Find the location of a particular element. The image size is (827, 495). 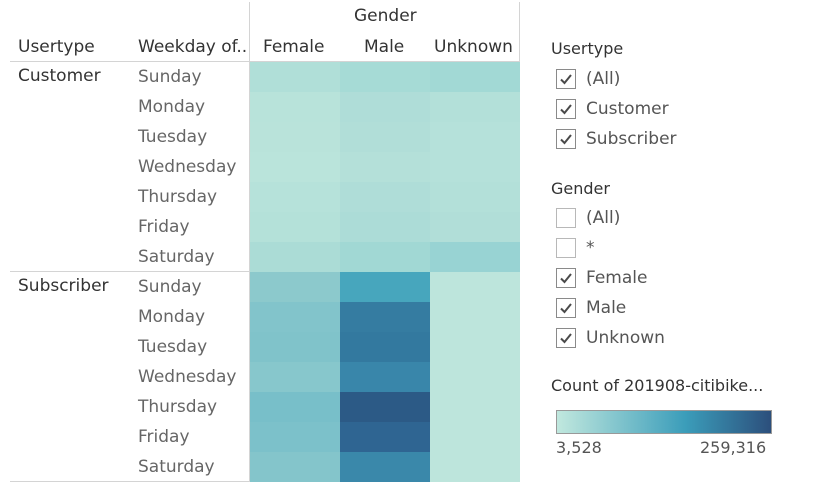

gender-filter-option-male: Male is located at coordinates (591, 308).